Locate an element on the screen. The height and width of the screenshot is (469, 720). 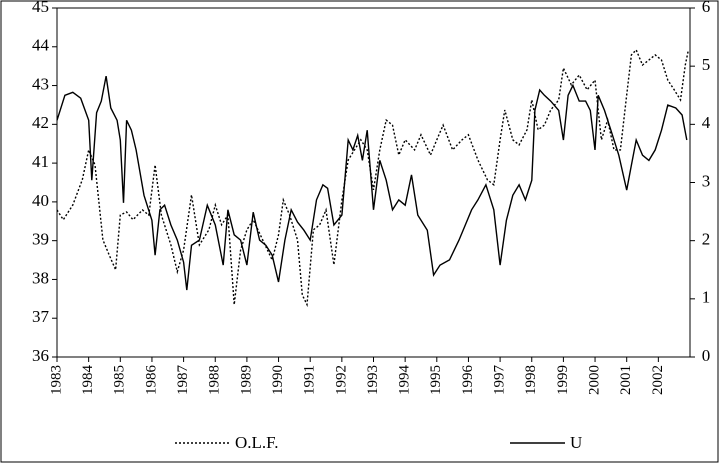
x-tick-label: 1996 is located at coordinates (468, 380).